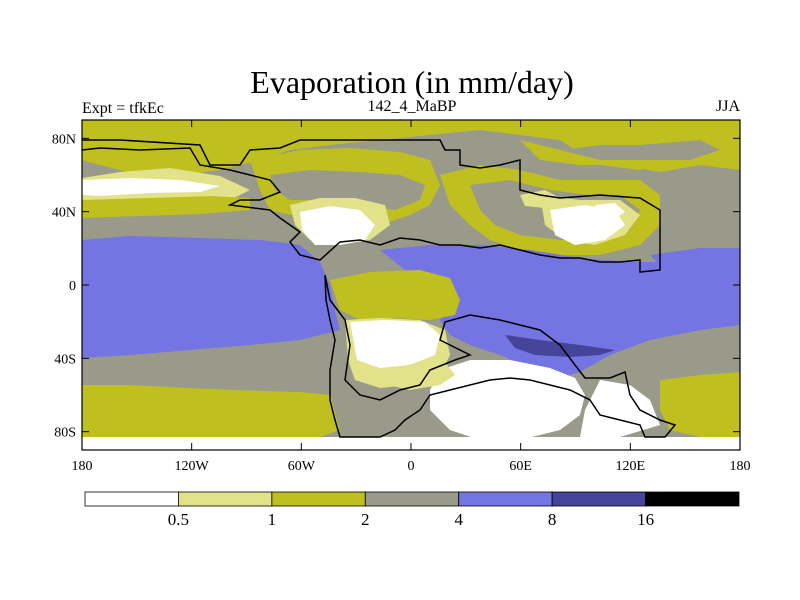  I want to click on lon-tick-label-4: 60E, so click(520, 466).